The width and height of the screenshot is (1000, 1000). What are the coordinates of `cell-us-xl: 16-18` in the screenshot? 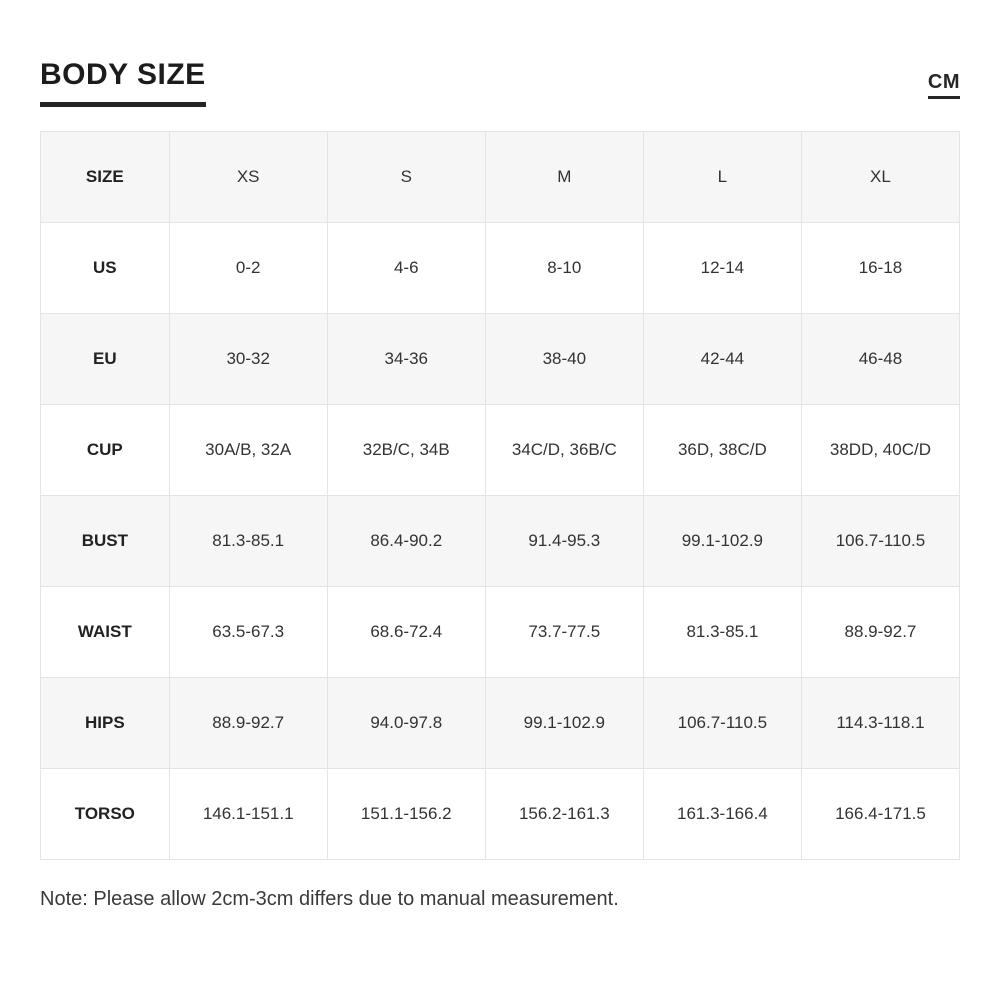 It's located at (880, 268).